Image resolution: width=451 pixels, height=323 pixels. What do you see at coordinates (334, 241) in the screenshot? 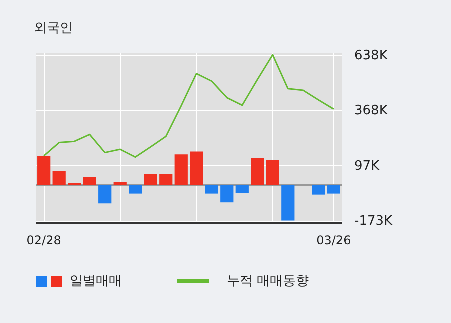
I see `x-tick-label: 03/26` at bounding box center [334, 241].